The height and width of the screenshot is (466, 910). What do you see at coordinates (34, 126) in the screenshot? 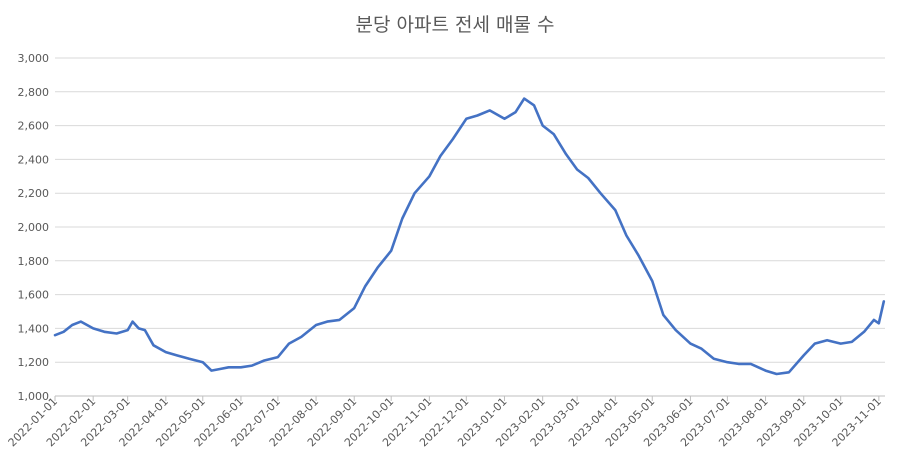
I see `y-tick-label: 2,600` at bounding box center [34, 126].